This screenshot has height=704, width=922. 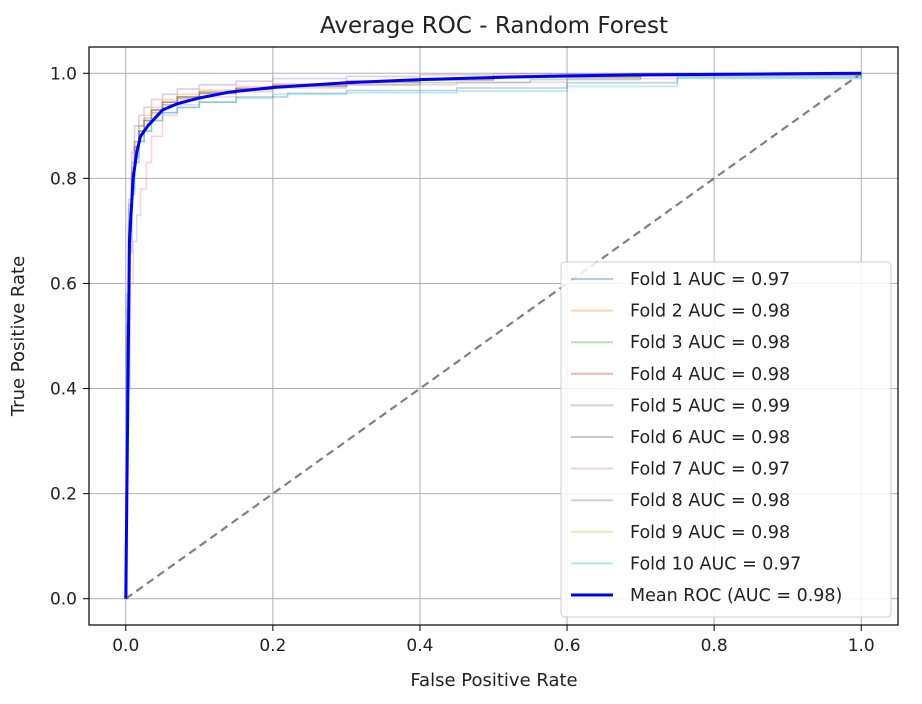 I want to click on x-tick-label: 1.0, so click(x=861, y=646).